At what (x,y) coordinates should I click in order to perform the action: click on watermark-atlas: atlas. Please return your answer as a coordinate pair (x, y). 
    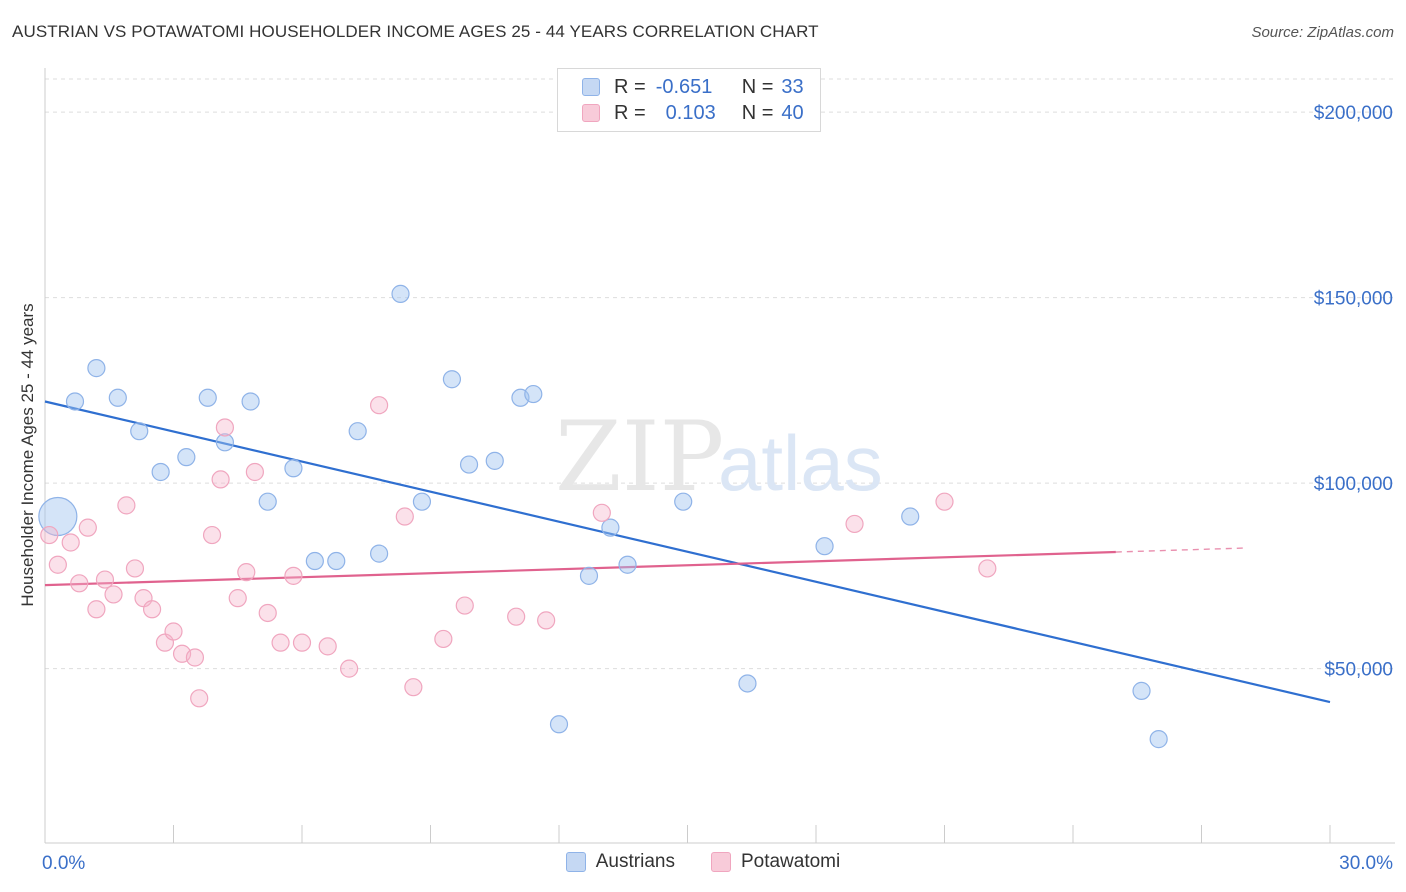
    Looking at the image, I should click on (800, 463).